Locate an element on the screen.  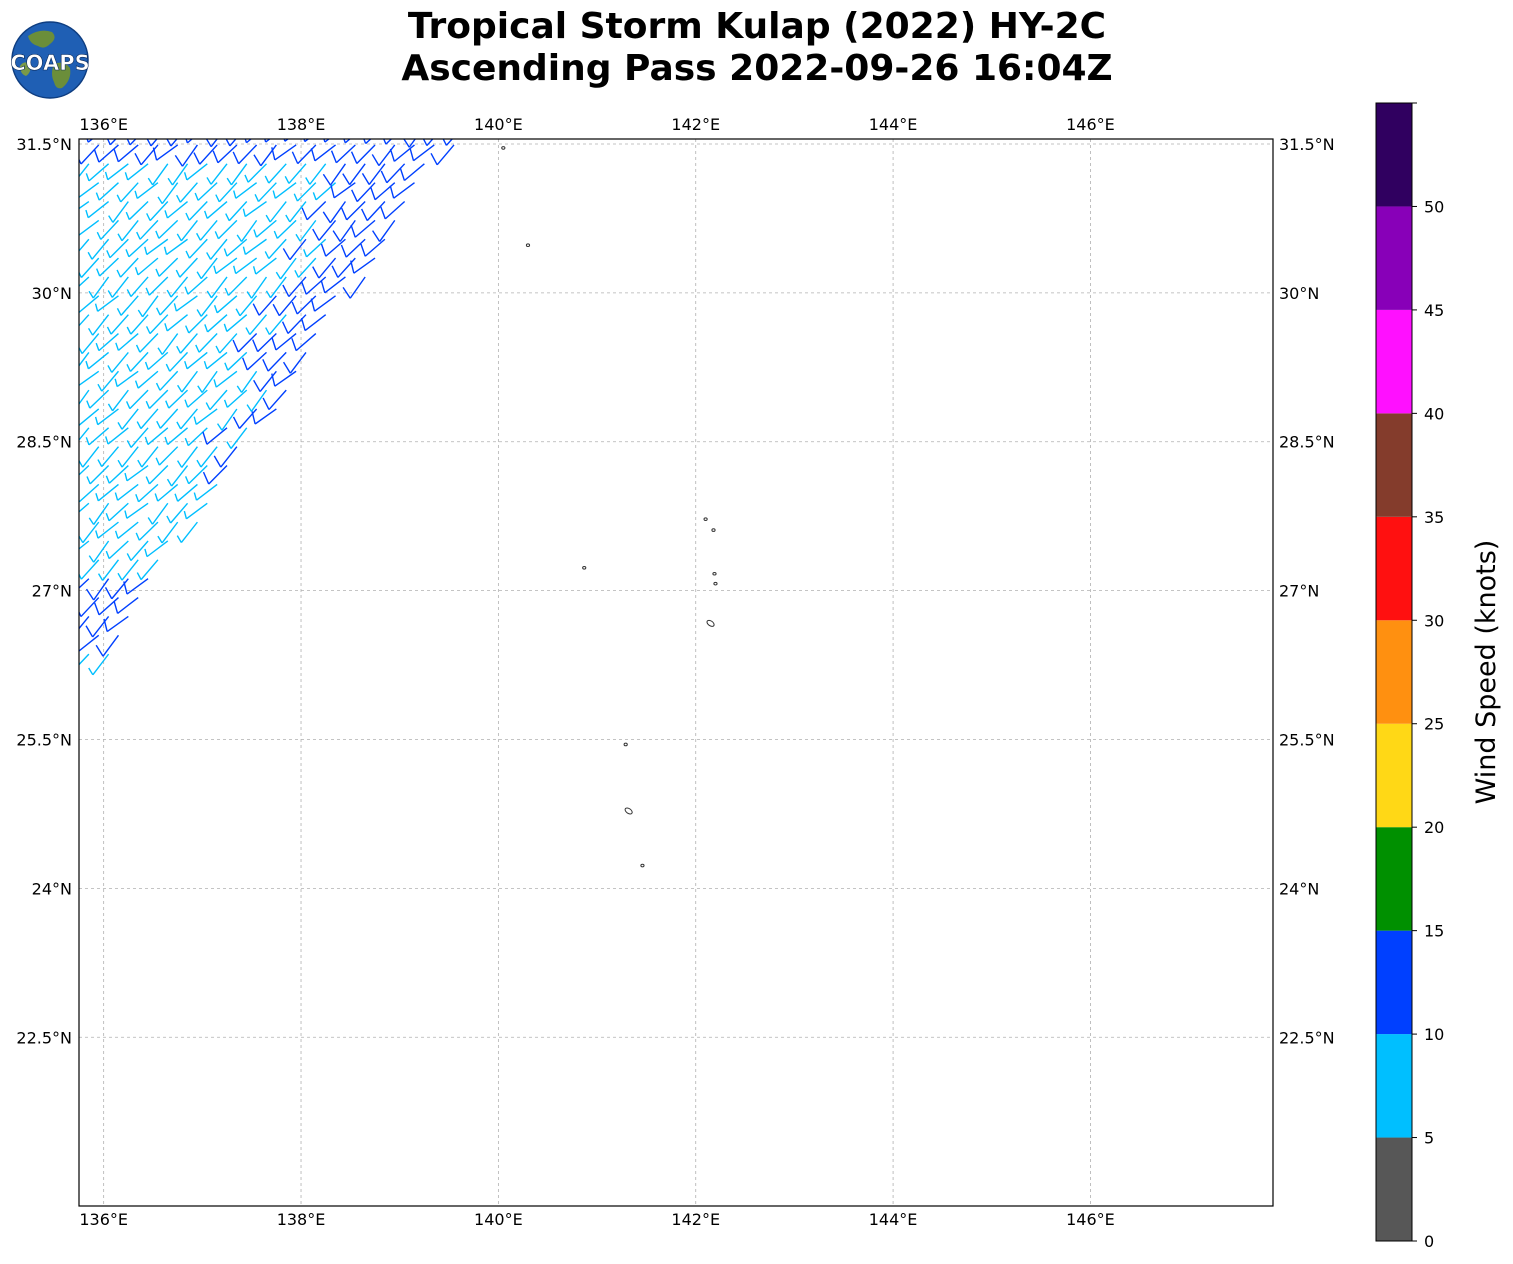
lat-tick-label-left: 31.5°N is located at coordinates (44, 144).